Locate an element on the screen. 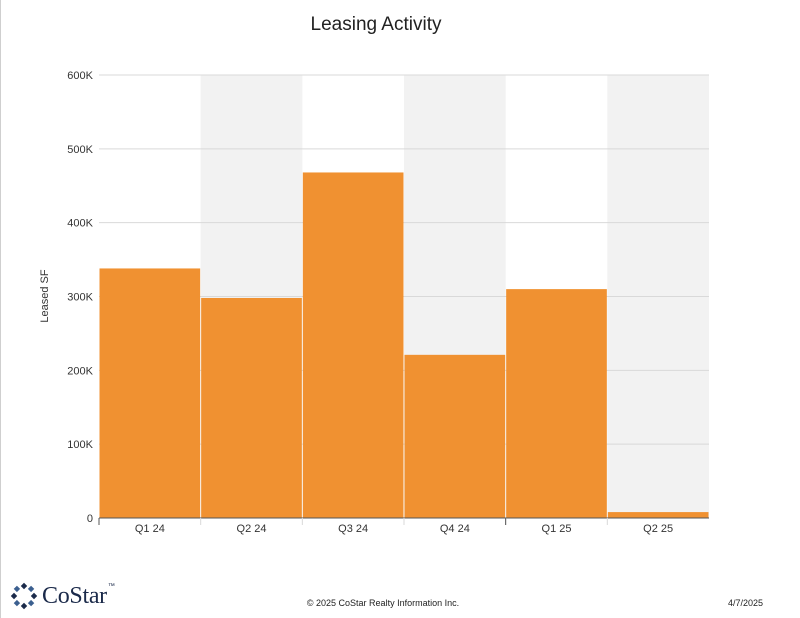  x-tick-label: Q1 25 is located at coordinates (557, 529).